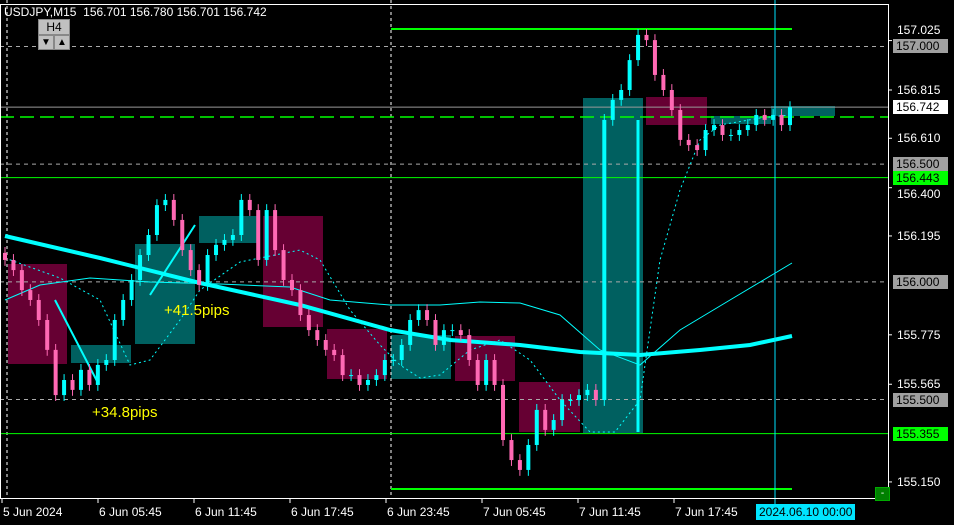 Image resolution: width=954 pixels, height=525 pixels. What do you see at coordinates (919, 384) in the screenshot?
I see `y-tick-label: 155.565` at bounding box center [919, 384].